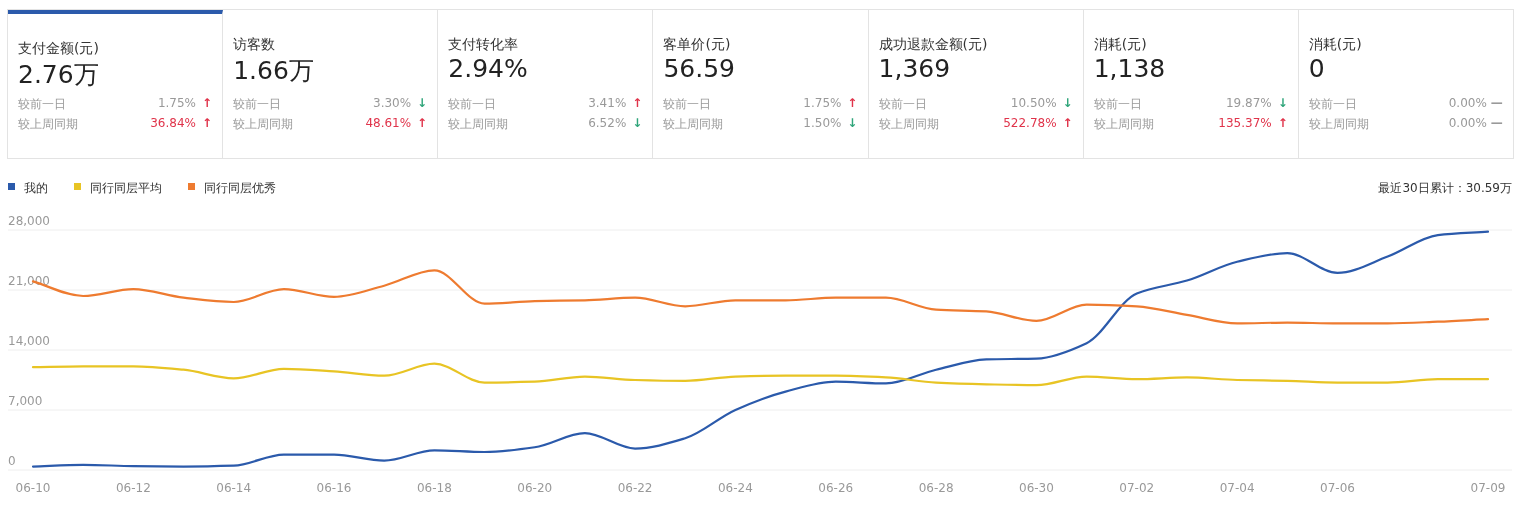 The image size is (1522, 518). What do you see at coordinates (933, 45) in the screenshot?
I see `text: 成功退款金额(元)` at bounding box center [933, 45].